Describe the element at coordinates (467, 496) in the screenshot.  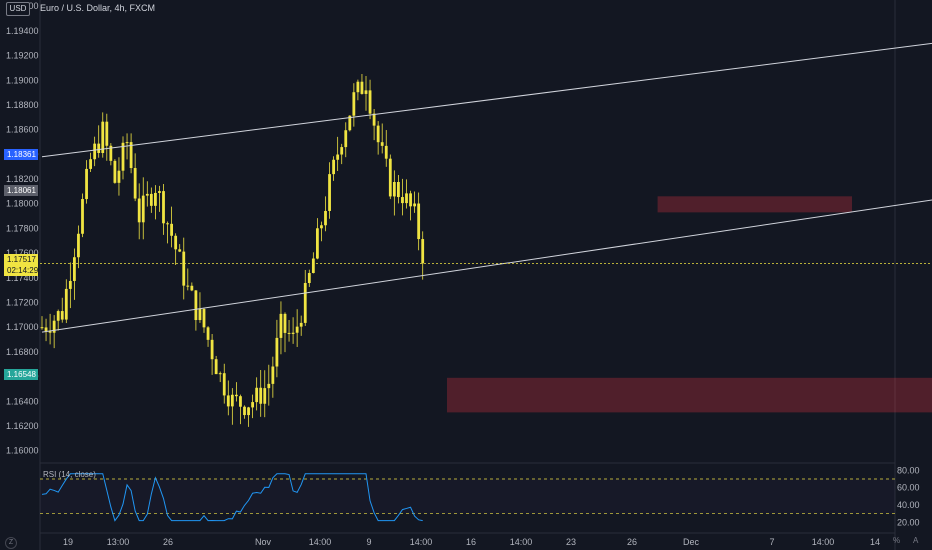
I see `rsi-band-fill` at that location.